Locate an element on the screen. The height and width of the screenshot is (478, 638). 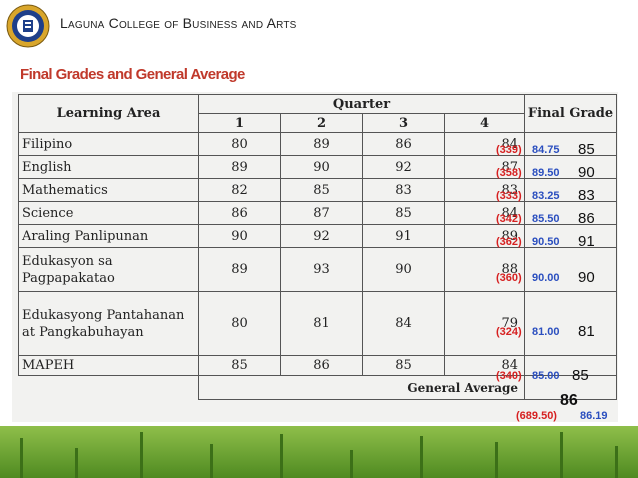
subject-name: MAPEH is located at coordinates (108, 365).